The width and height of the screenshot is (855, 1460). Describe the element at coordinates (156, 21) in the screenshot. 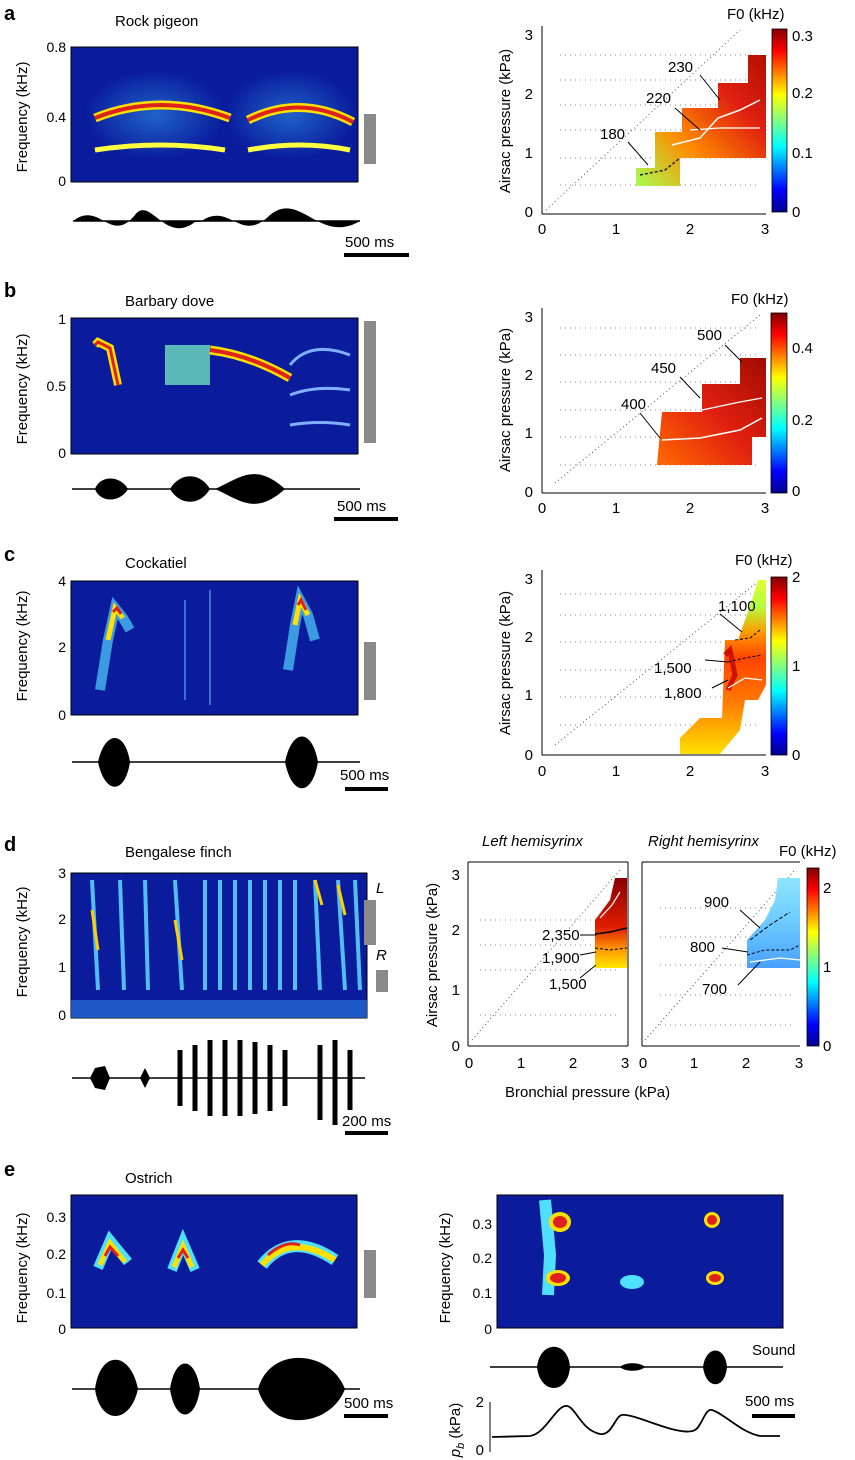

I see `species-title-a: Rock pigeon` at that location.